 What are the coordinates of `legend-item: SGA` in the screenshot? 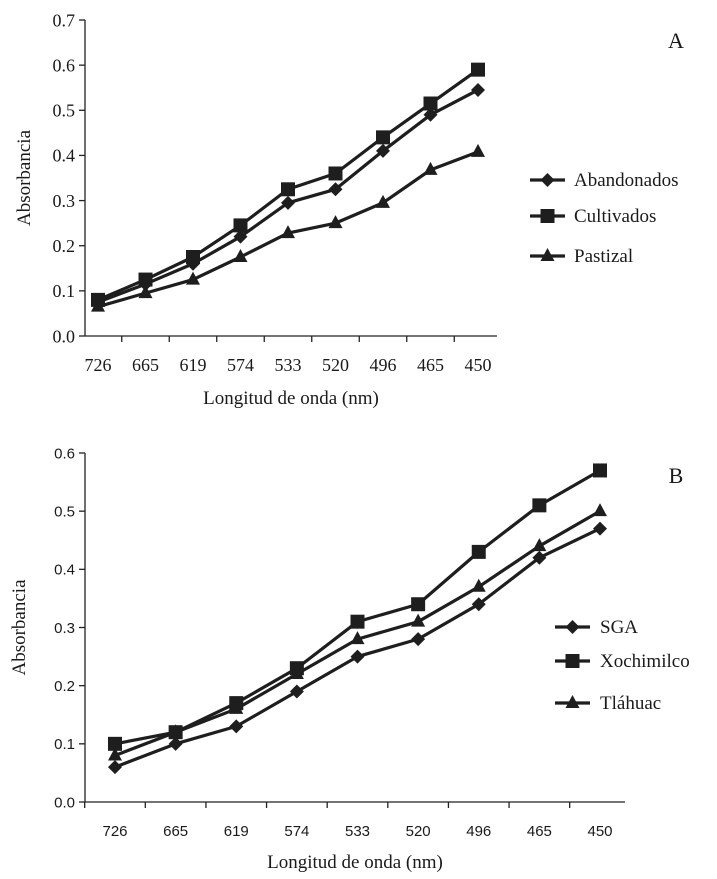 It's located at (596, 627).